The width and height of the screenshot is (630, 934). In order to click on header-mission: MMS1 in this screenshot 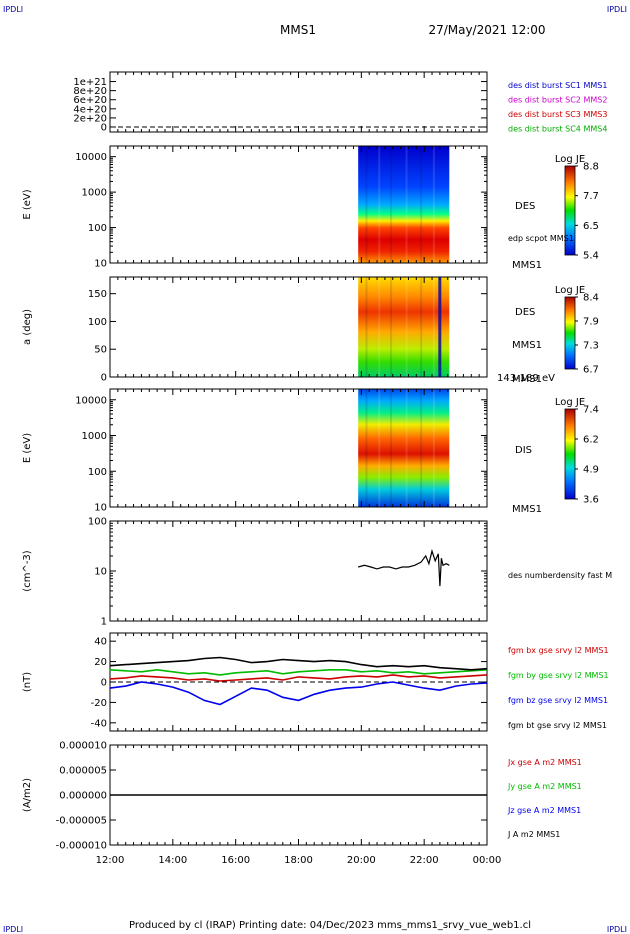, I will do `click(298, 30)`.